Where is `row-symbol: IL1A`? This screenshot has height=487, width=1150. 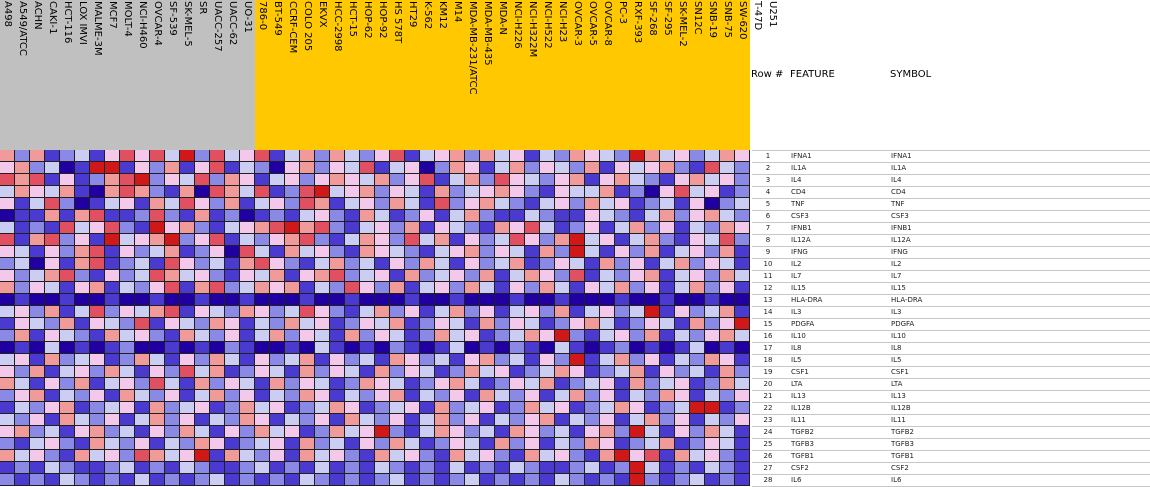 row-symbol: IL1A is located at coordinates (899, 168).